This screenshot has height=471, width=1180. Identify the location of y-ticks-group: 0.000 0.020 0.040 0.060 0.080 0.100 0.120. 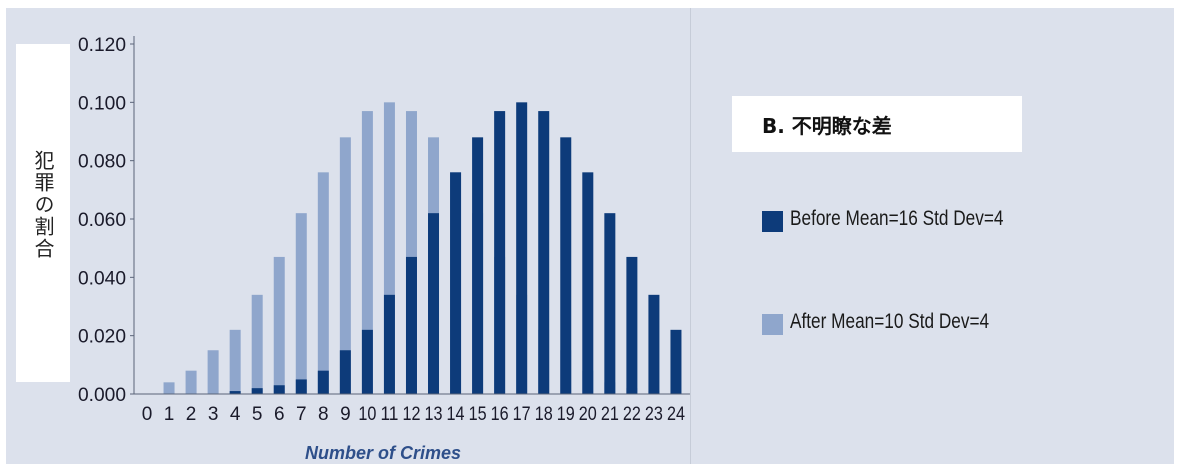
(106, 220).